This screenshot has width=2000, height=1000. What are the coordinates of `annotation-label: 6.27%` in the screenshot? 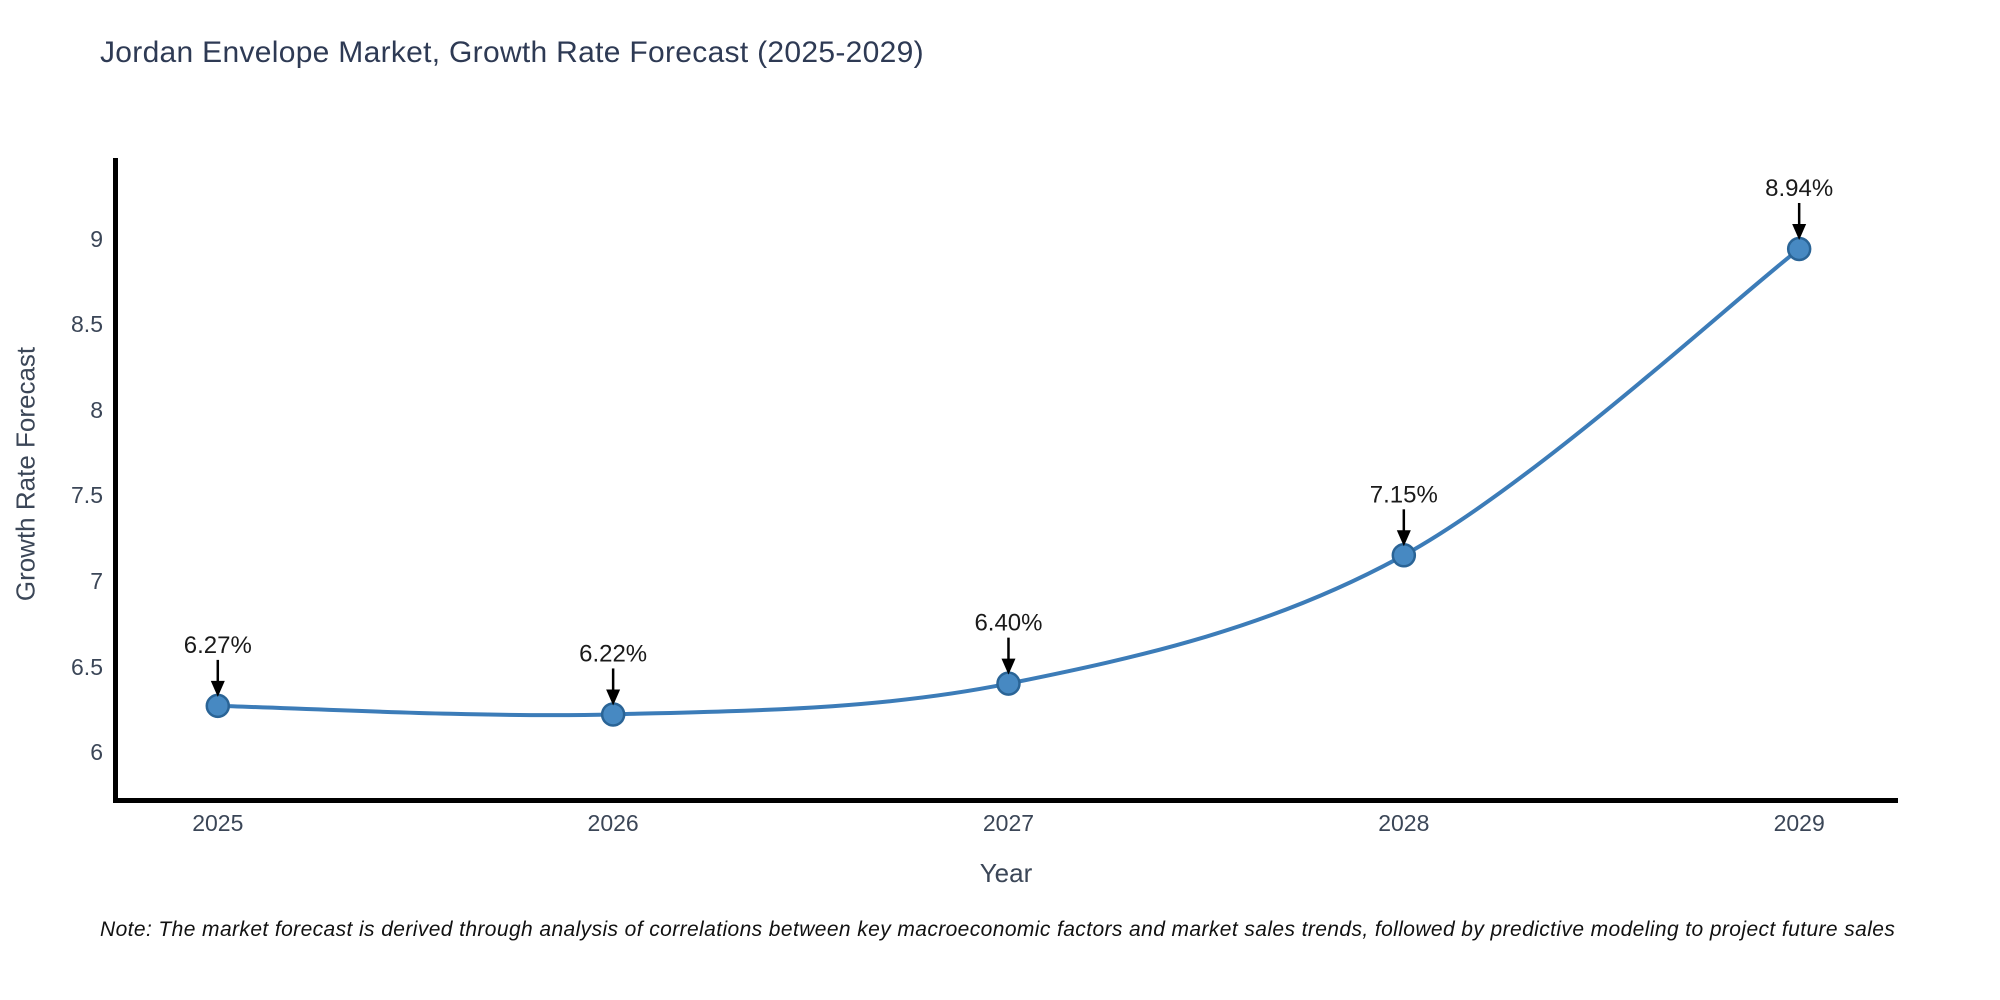 It's located at (218, 645).